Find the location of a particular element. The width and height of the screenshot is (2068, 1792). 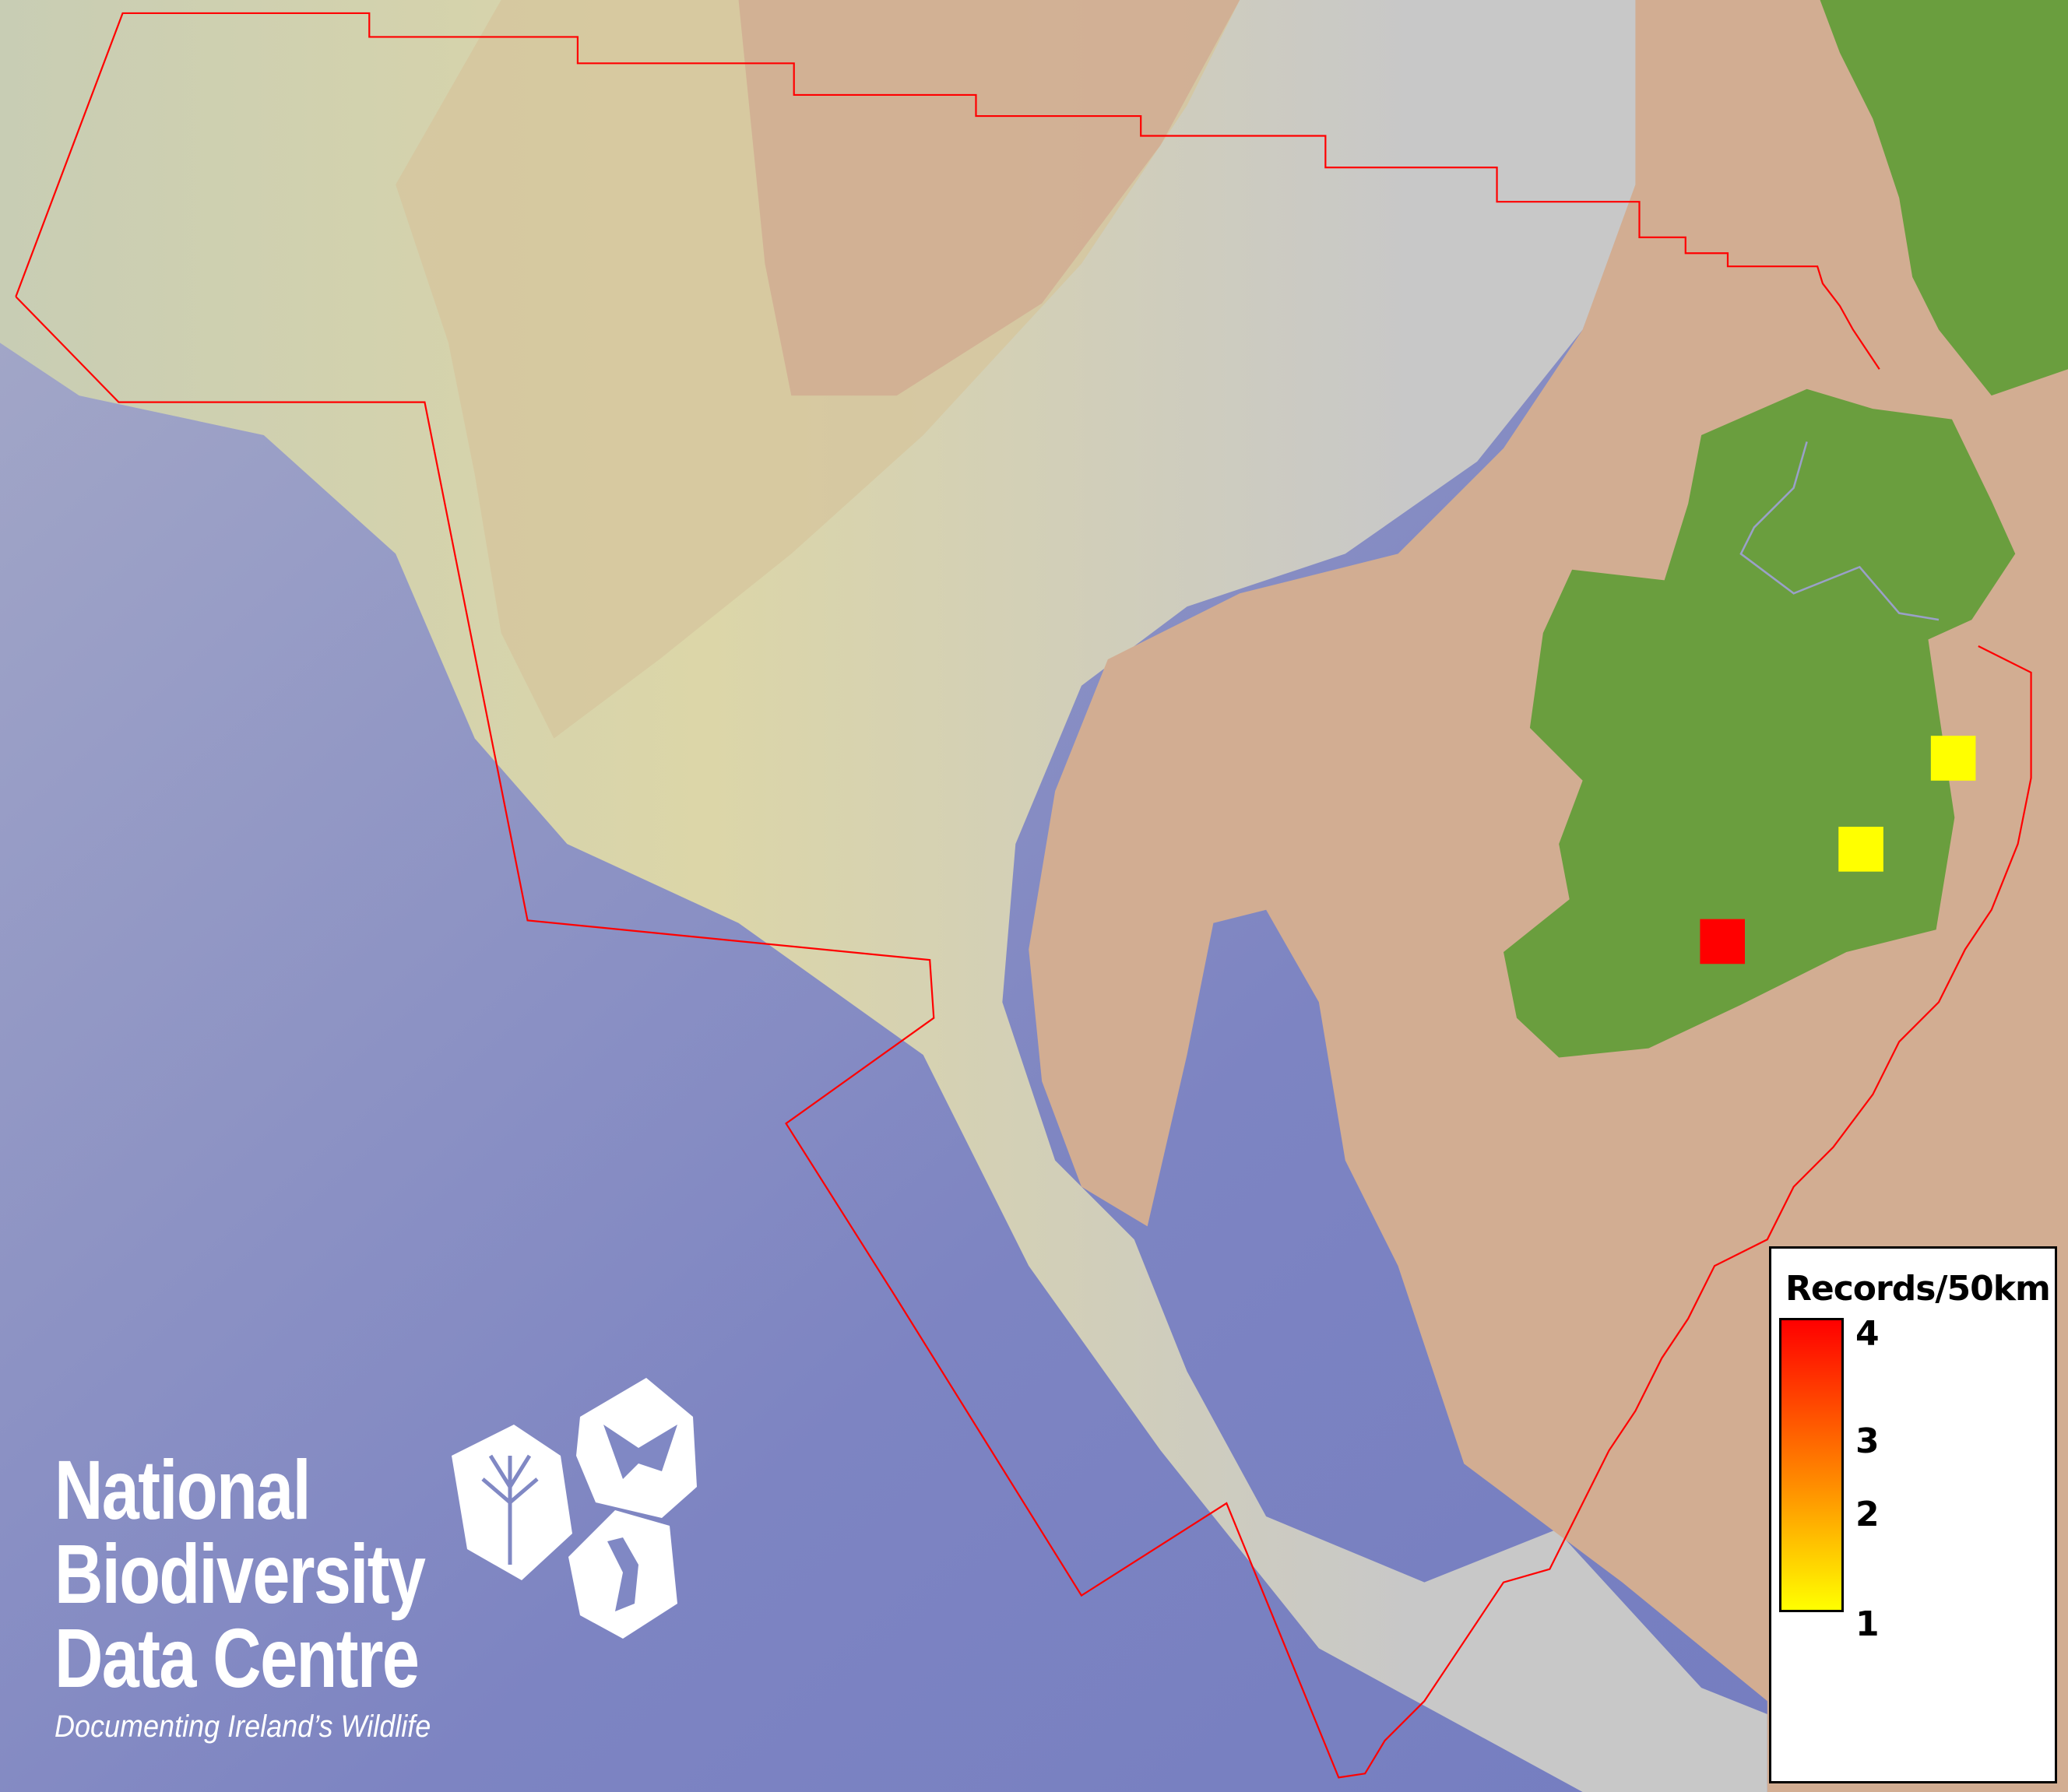

record-cell-east-coast-north is located at coordinates (1953, 758).